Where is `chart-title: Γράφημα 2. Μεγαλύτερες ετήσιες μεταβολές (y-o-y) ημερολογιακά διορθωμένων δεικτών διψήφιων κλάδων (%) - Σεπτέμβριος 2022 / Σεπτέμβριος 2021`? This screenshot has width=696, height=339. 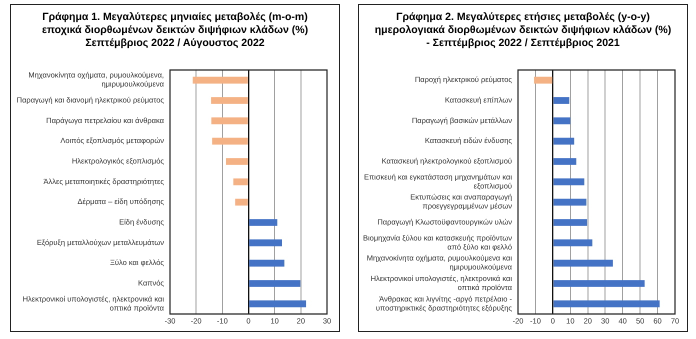
chart-title: Γράφημα 2. Μεγαλύτερες ετήσιες μεταβολές (y-o-y) ημερολογιακά διορθωμένων δεικτών διψήφιων κλάδων (%) - Σεπτέμβριος 2022 / Σεπτέμβριος 2021 is located at coordinates (523, 30).